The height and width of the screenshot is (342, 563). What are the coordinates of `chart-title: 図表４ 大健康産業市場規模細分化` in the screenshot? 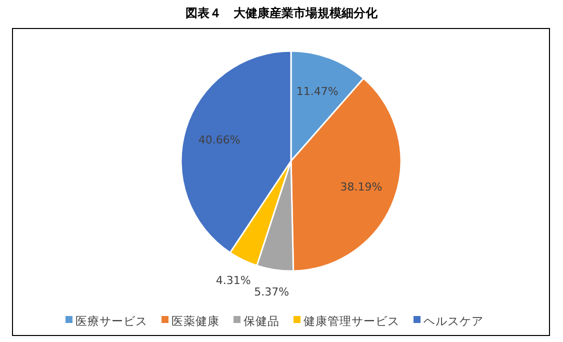 It's located at (282, 13).